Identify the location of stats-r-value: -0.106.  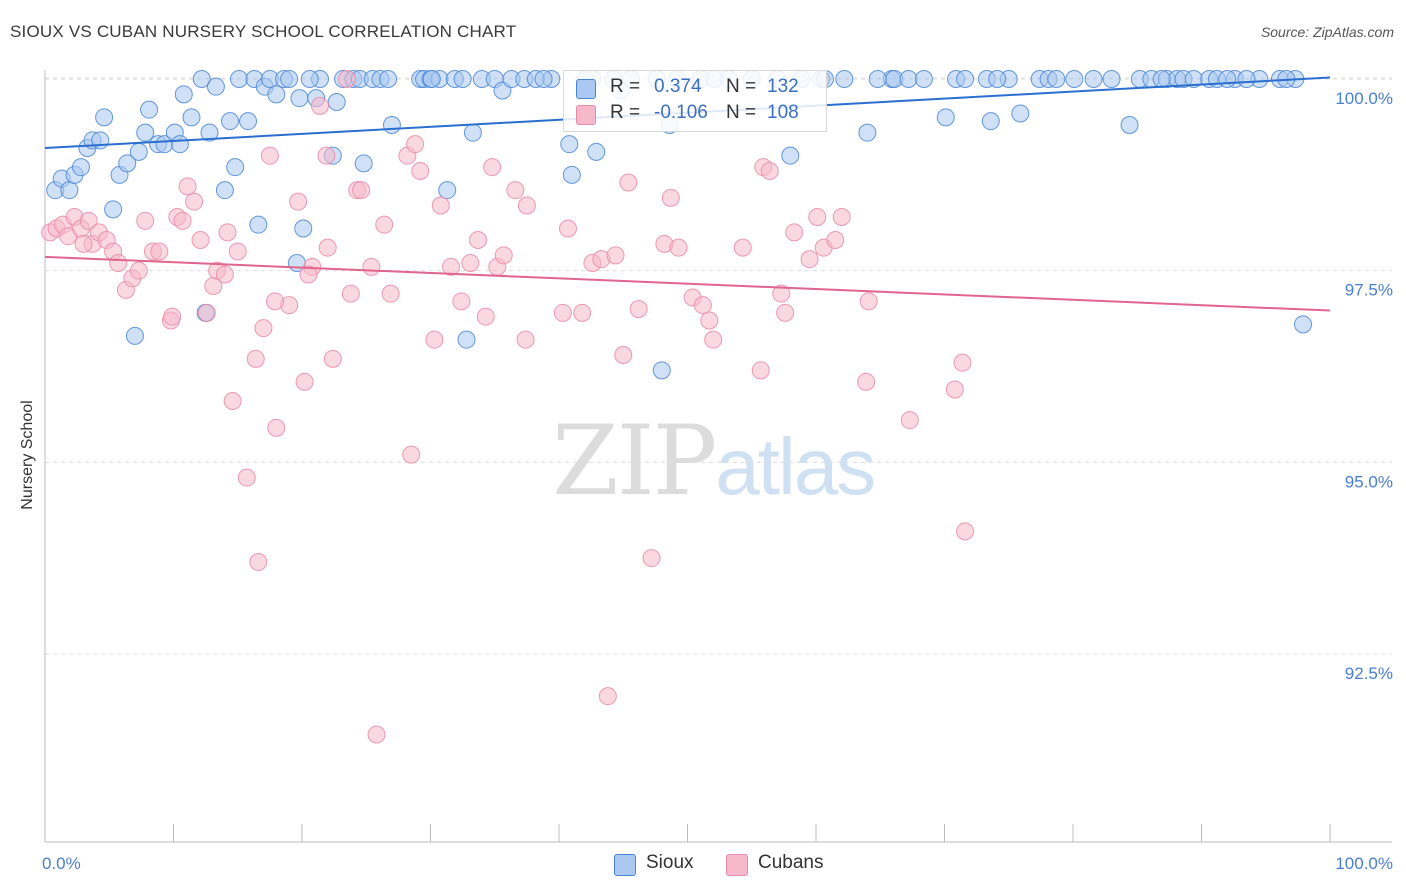
(681, 112).